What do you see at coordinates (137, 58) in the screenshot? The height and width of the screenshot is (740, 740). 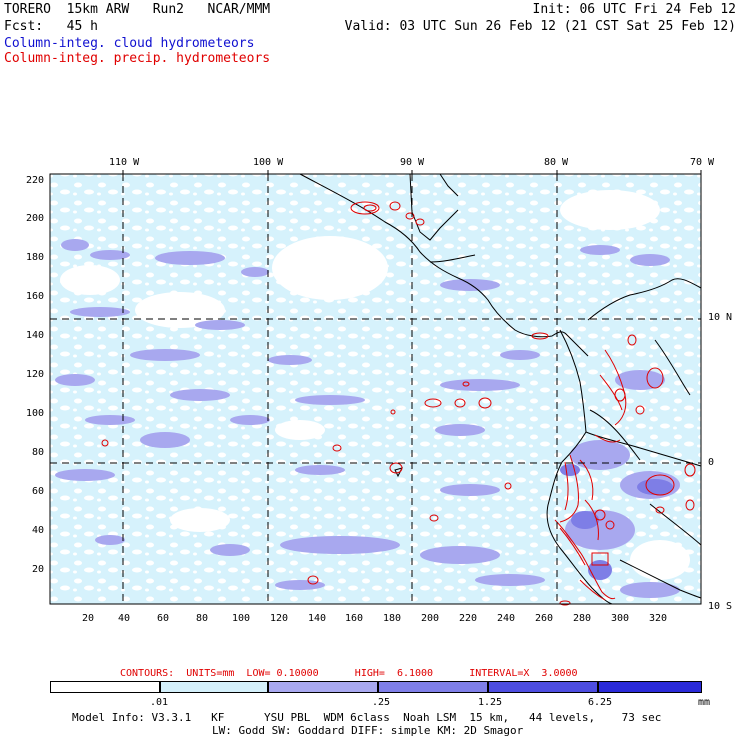 I see `field-label-precip: Column-integ. precip. hydrometeors` at bounding box center [137, 58].